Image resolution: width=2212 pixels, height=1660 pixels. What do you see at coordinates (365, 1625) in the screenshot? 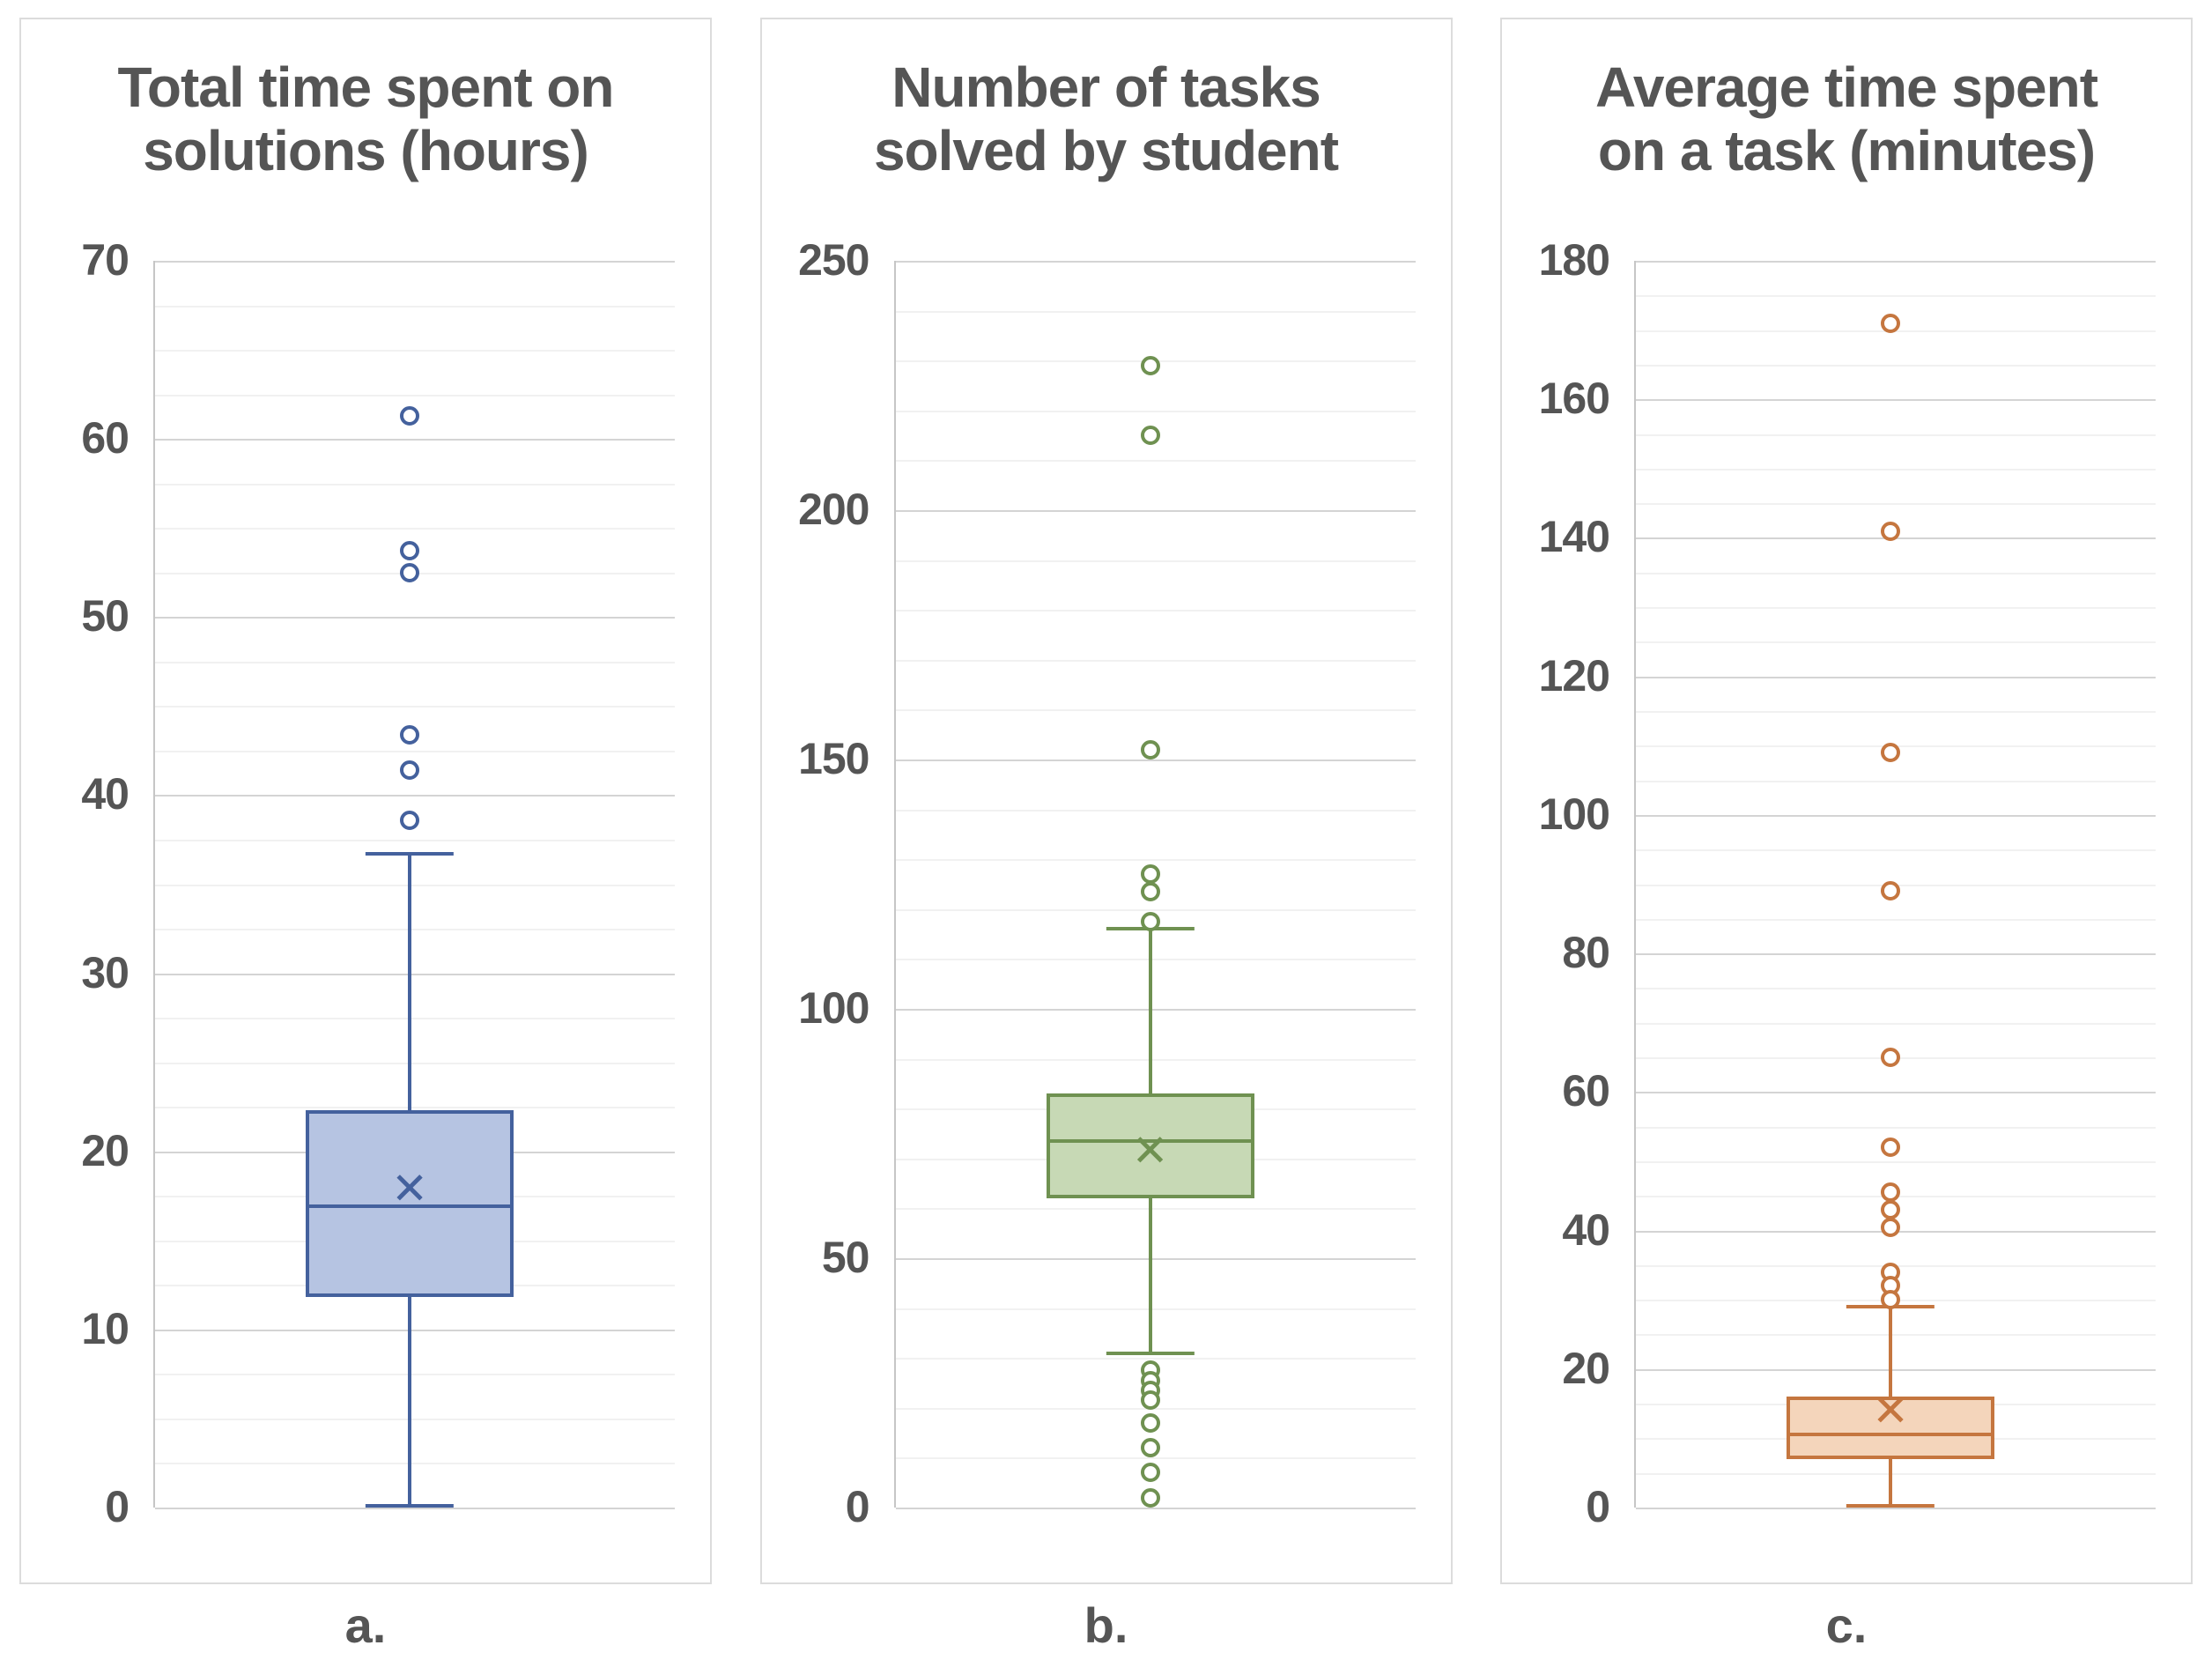
I see `panel-letter-a: a.` at bounding box center [365, 1625].